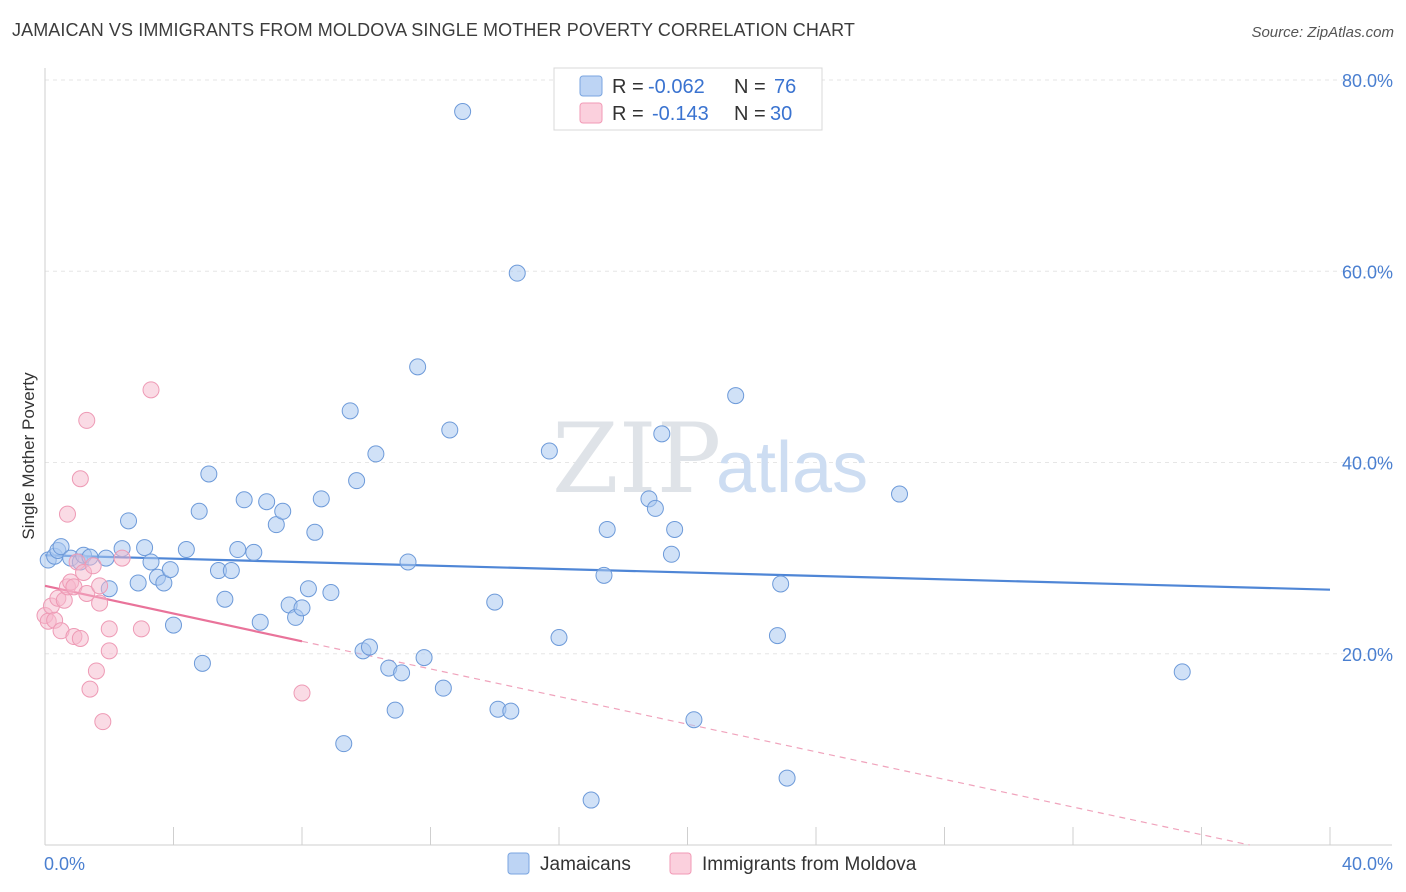  I want to click on x-tick-label: 40.0%, so click(1367, 864).